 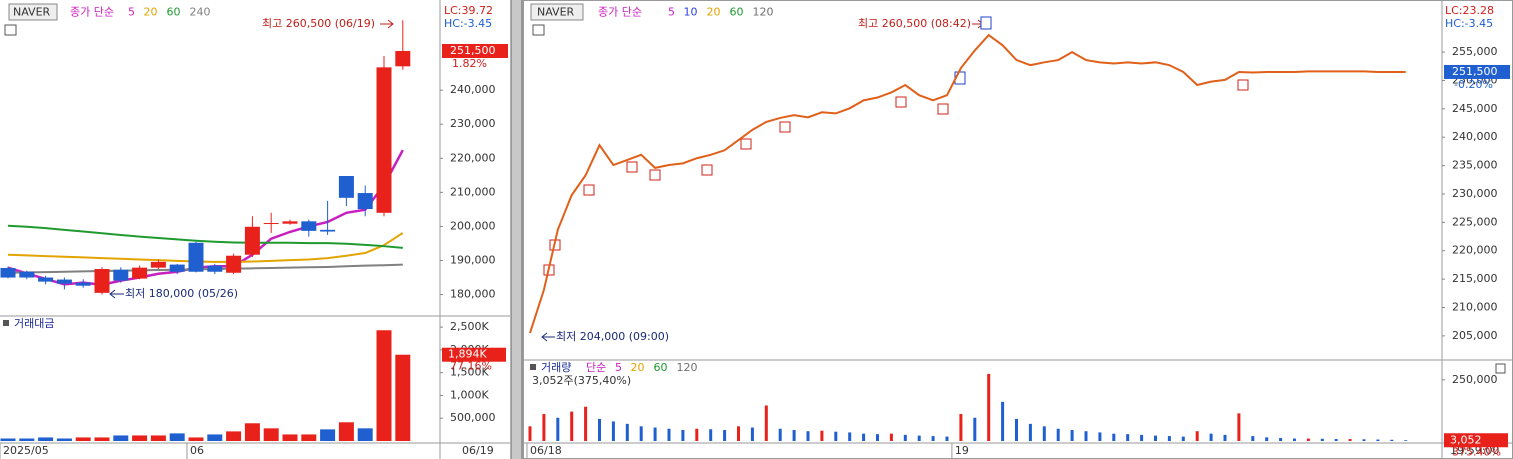 What do you see at coordinates (1476, 440) in the screenshot?
I see `last-volume-box` at bounding box center [1476, 440].